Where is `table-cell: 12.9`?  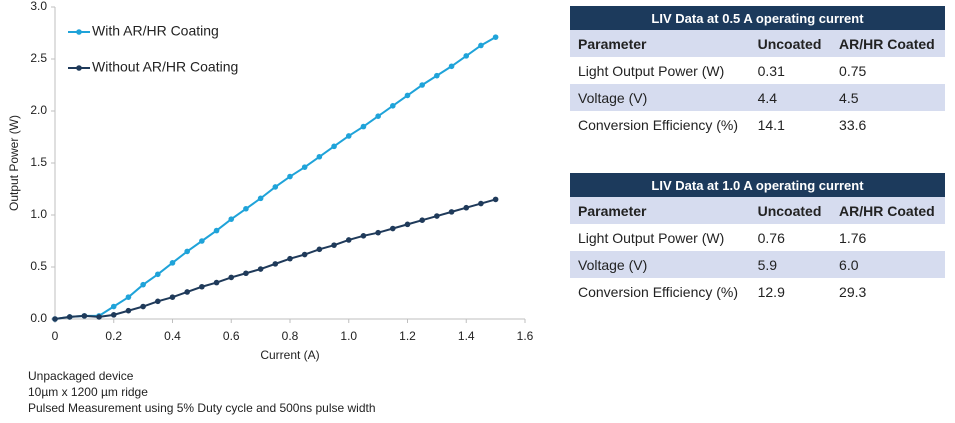
table-cell: 12.9 is located at coordinates (771, 291).